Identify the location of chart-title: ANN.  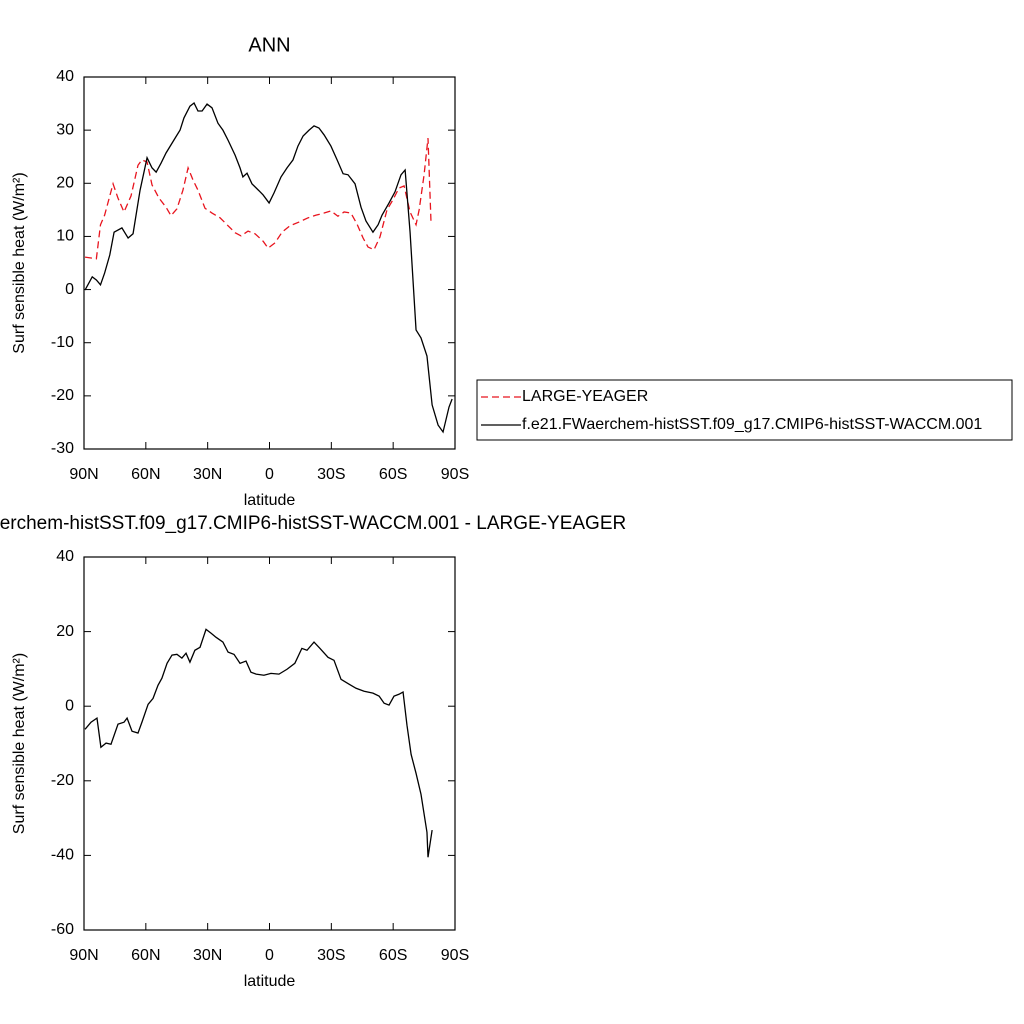
(269, 45).